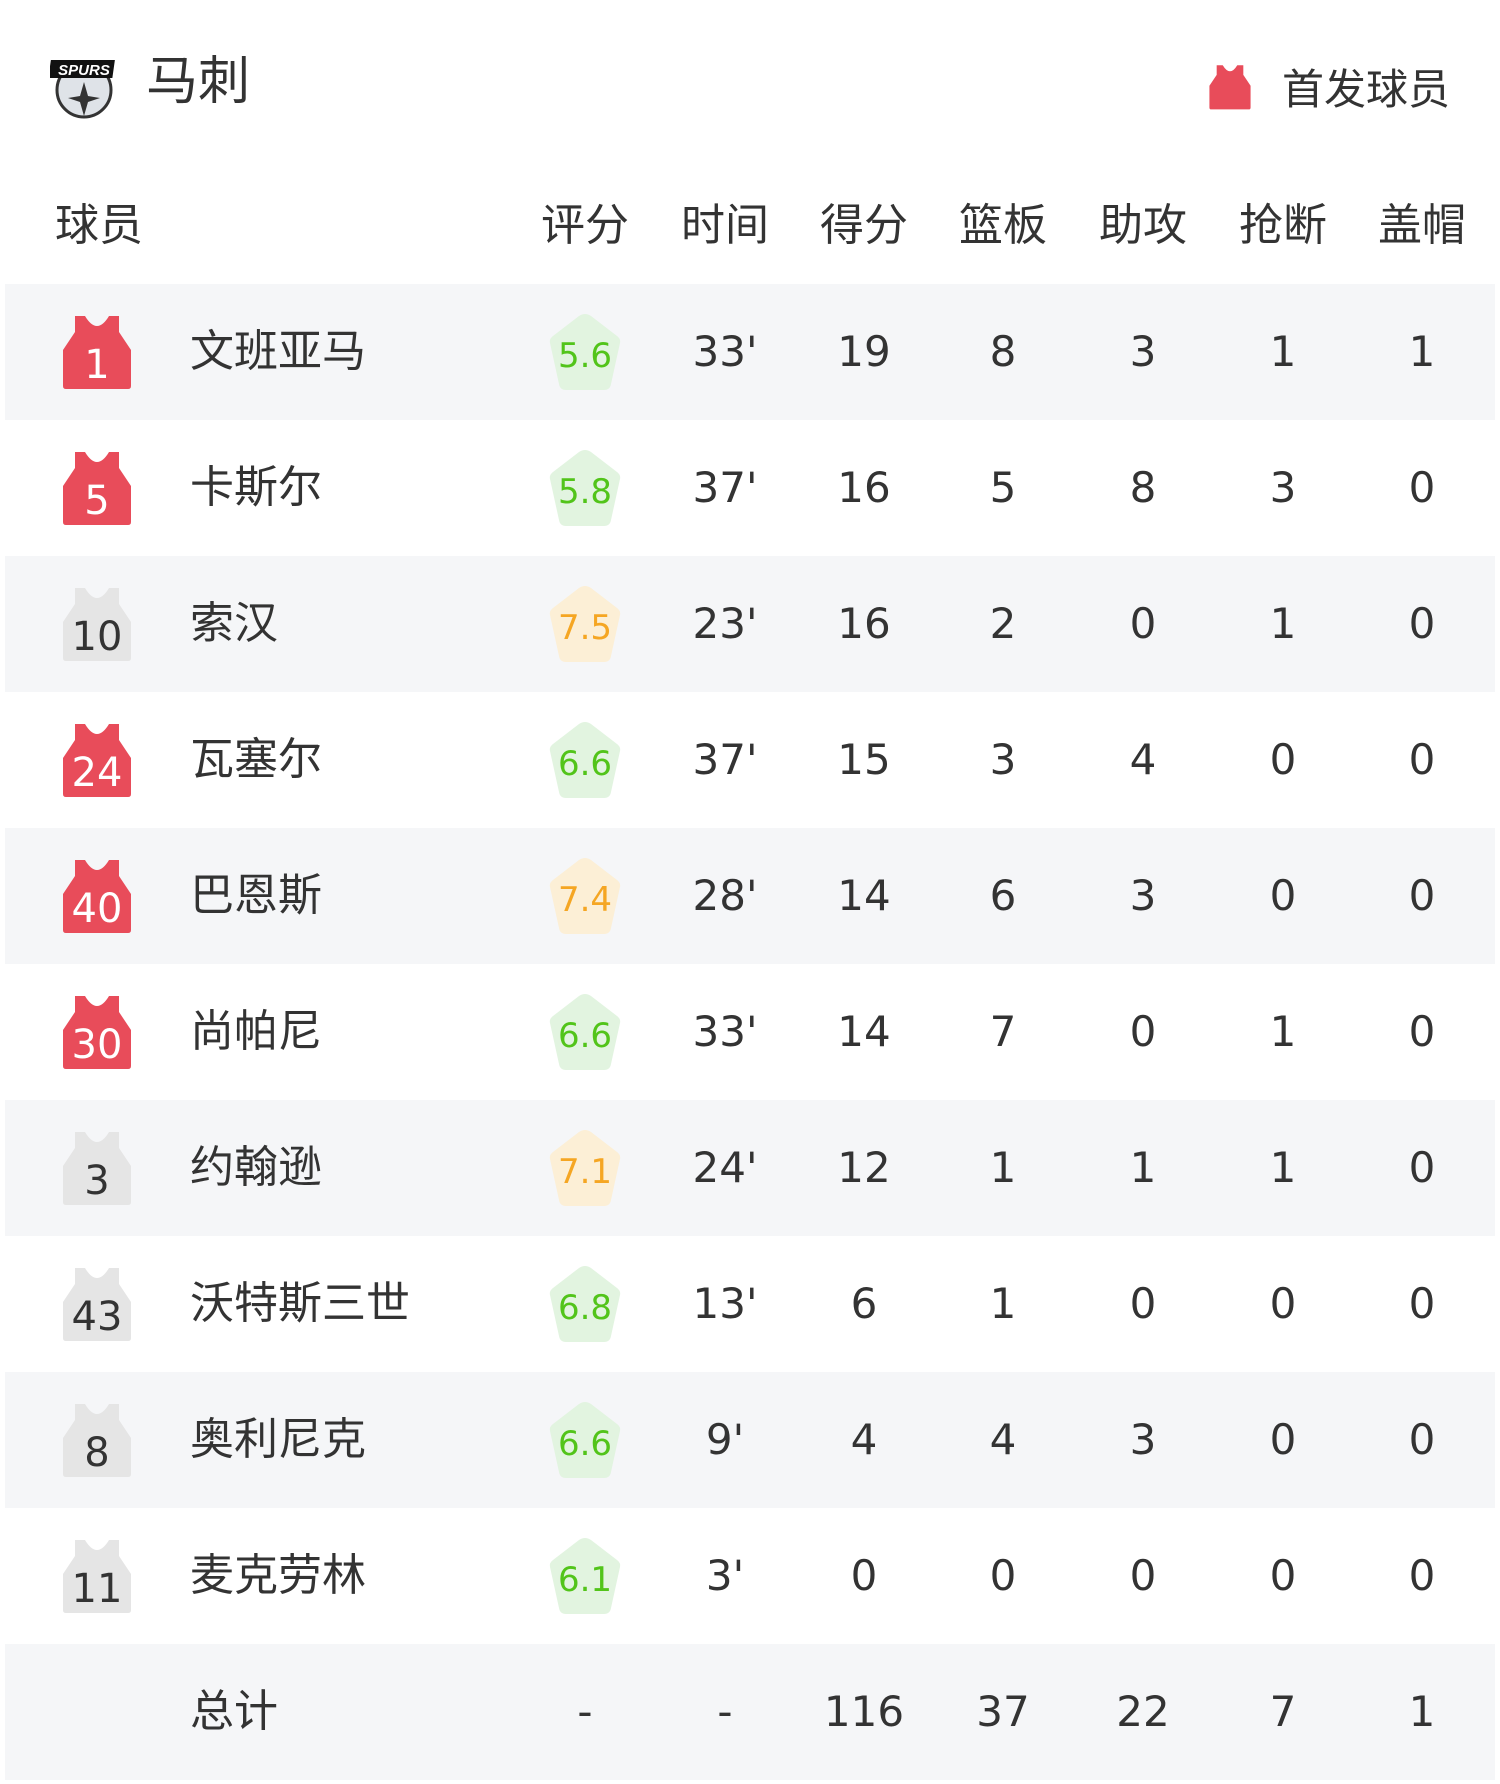  What do you see at coordinates (585, 1304) in the screenshot?
I see `rating-badge: 6.8` at bounding box center [585, 1304].